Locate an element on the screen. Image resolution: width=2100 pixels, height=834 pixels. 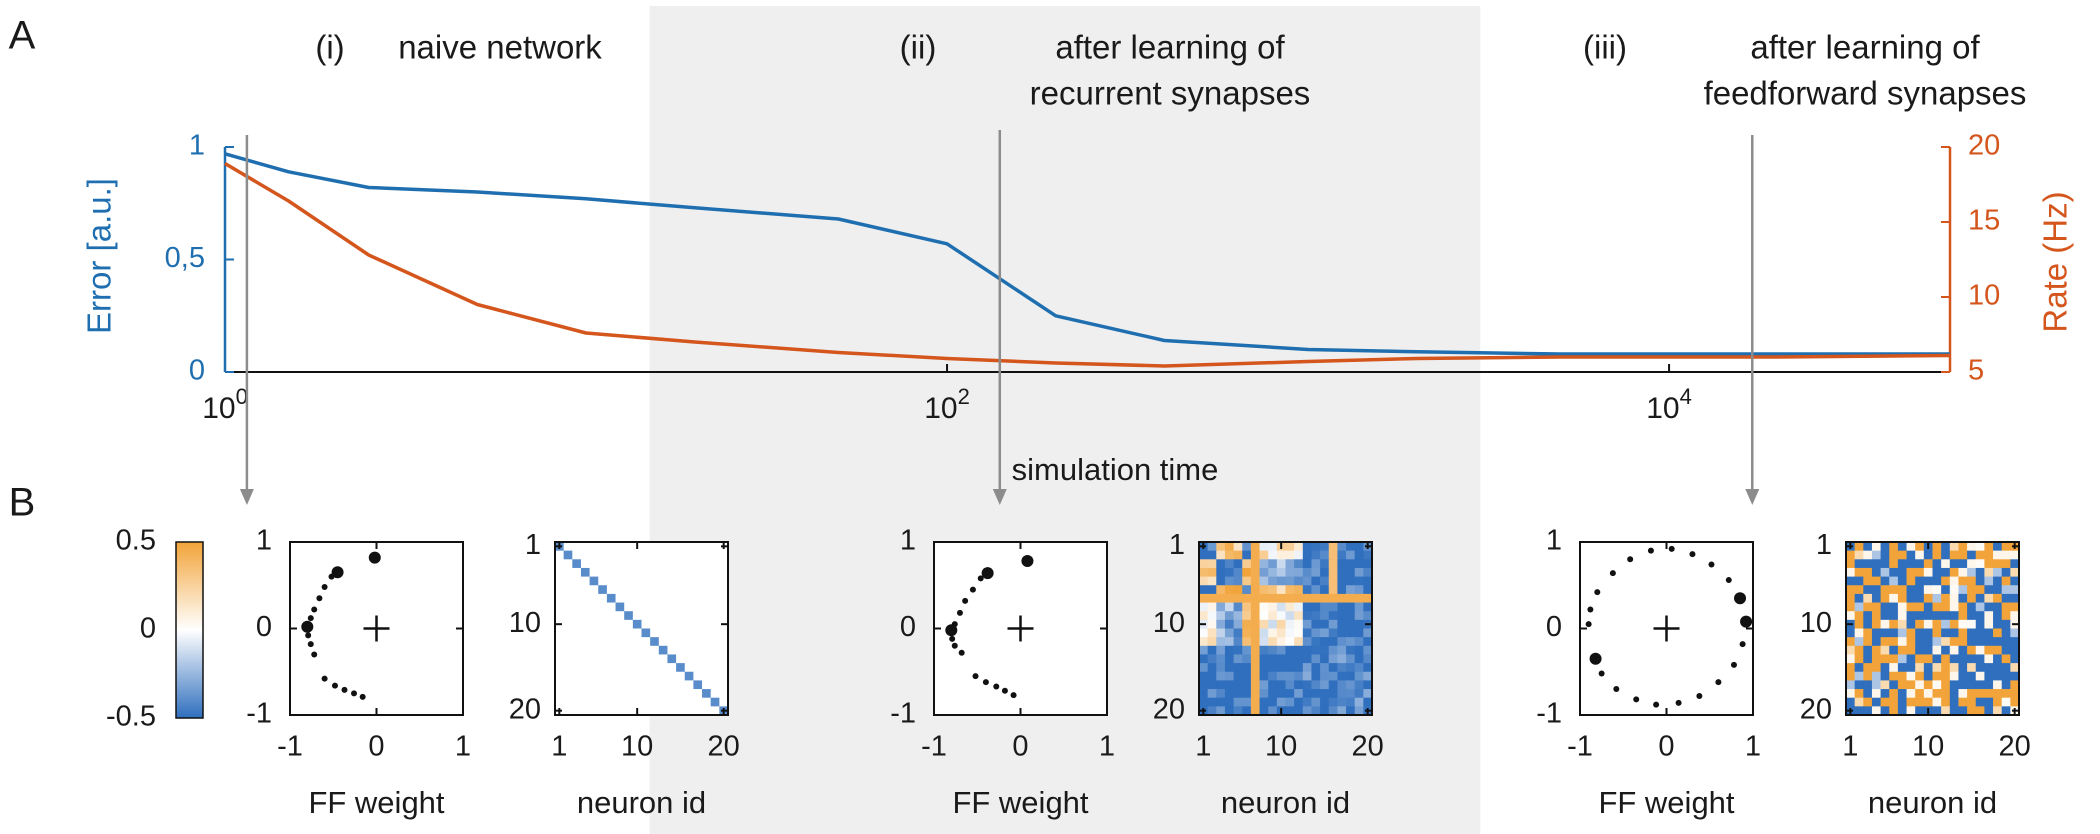
heatmap-y-tick-label: 20 is located at coordinates (1816, 709).